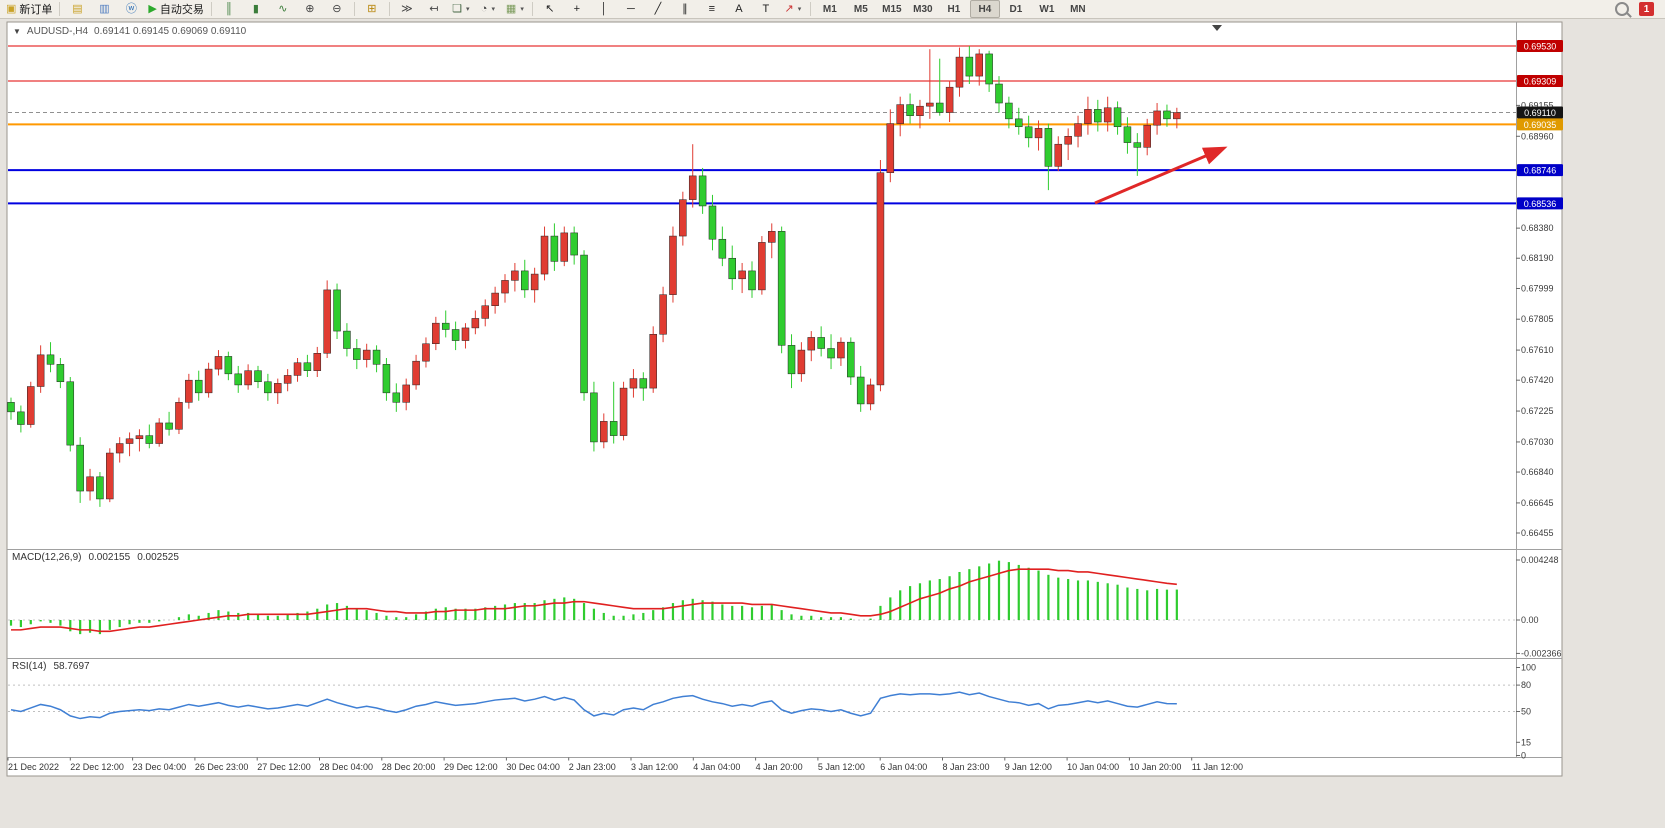 This screenshot has width=1665, height=828. What do you see at coordinates (799, 9) in the screenshot?
I see `dropdown-caret-icon: ▾` at bounding box center [799, 9].